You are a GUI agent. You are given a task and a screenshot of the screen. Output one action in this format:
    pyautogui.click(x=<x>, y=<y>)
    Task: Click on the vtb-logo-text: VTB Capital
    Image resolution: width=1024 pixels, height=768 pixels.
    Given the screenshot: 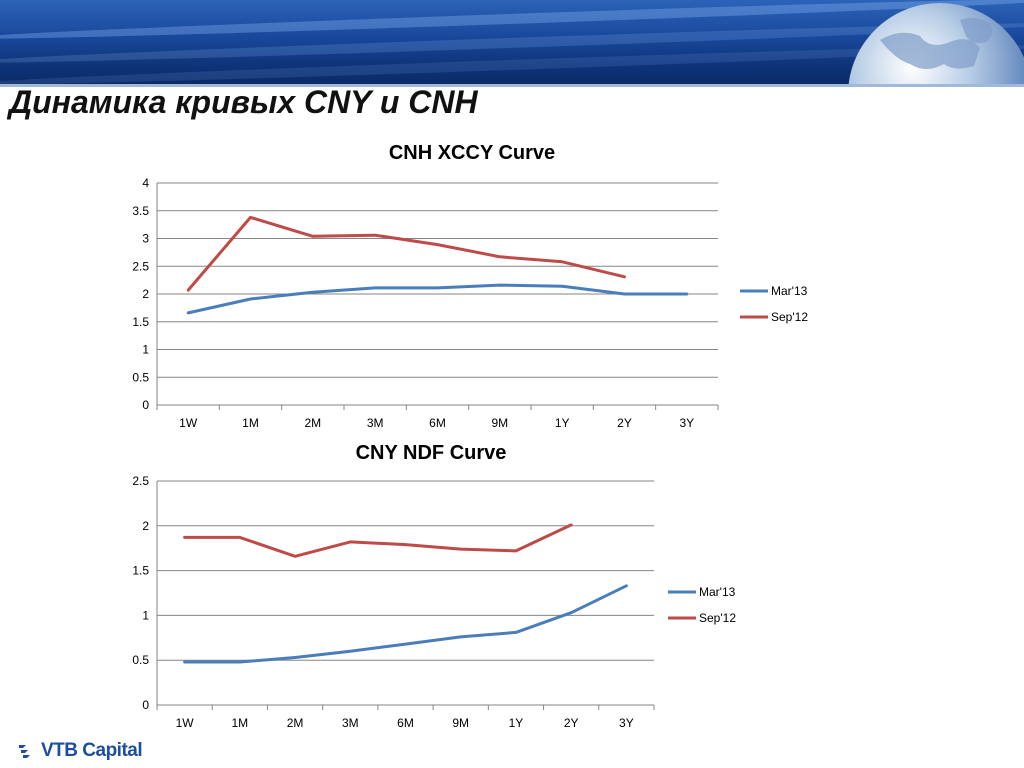 What is the action you would take?
    pyautogui.click(x=92, y=750)
    